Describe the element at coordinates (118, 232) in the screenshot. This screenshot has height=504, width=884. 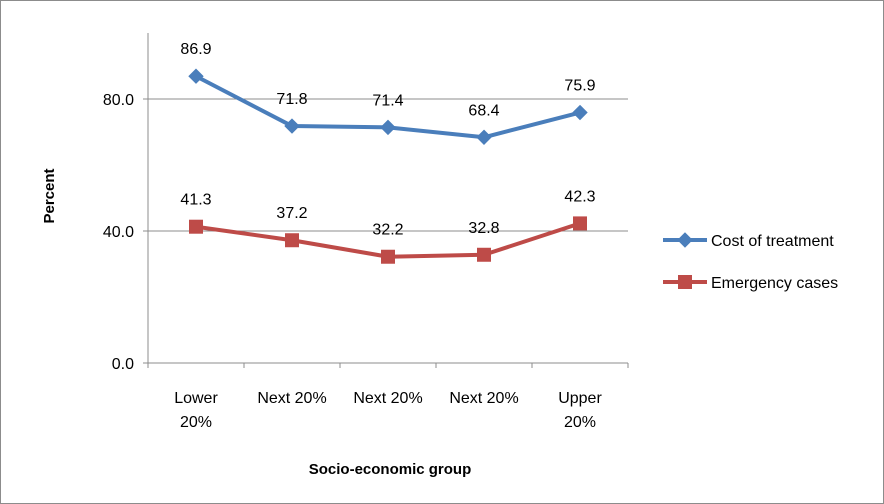
I see `y-tick-label: 40.0` at that location.